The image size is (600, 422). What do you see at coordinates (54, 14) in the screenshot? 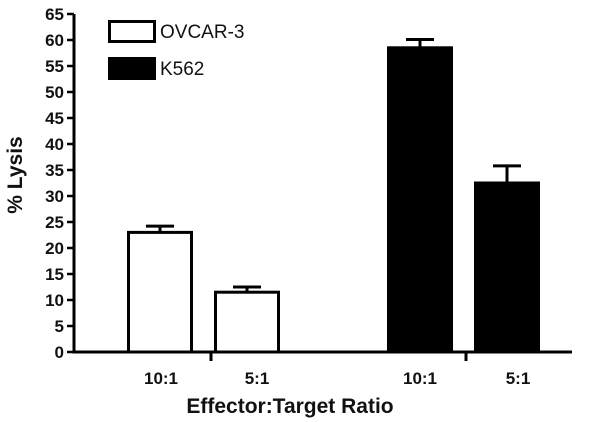
I see `y-tick-label: 65` at bounding box center [54, 14].